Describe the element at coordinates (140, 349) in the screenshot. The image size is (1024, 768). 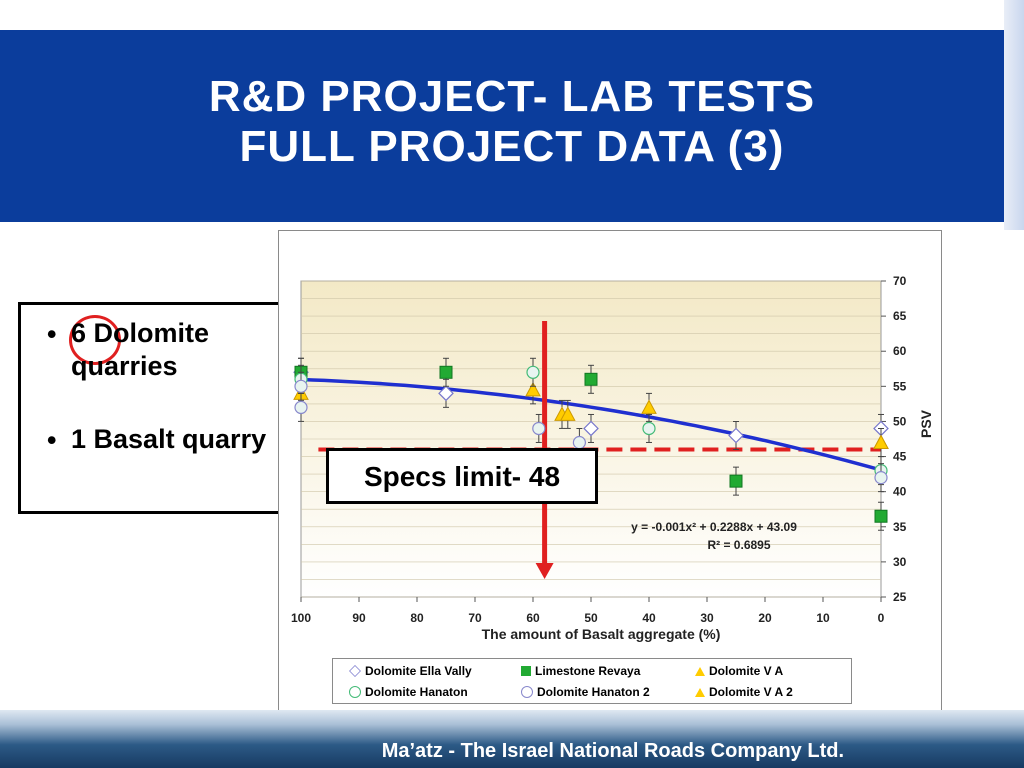
I see `bullet-dolomite-quarries: 6 Dolomite quarries` at that location.